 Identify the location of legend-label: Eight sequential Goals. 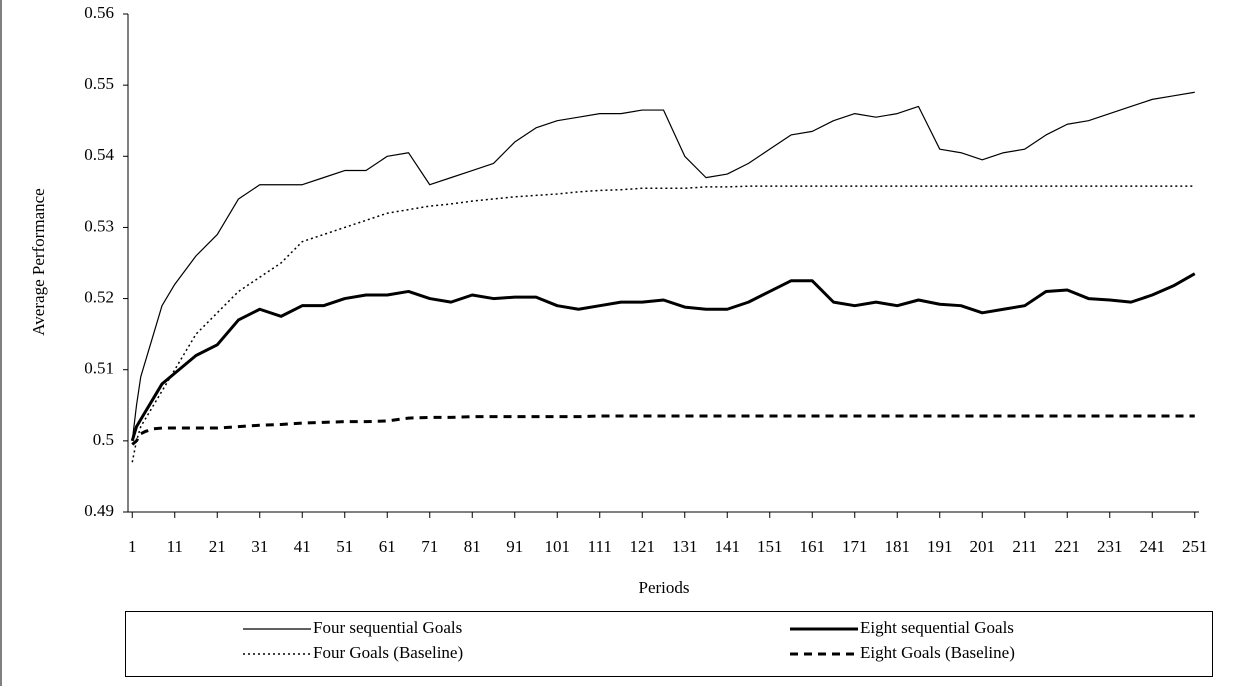
(937, 627).